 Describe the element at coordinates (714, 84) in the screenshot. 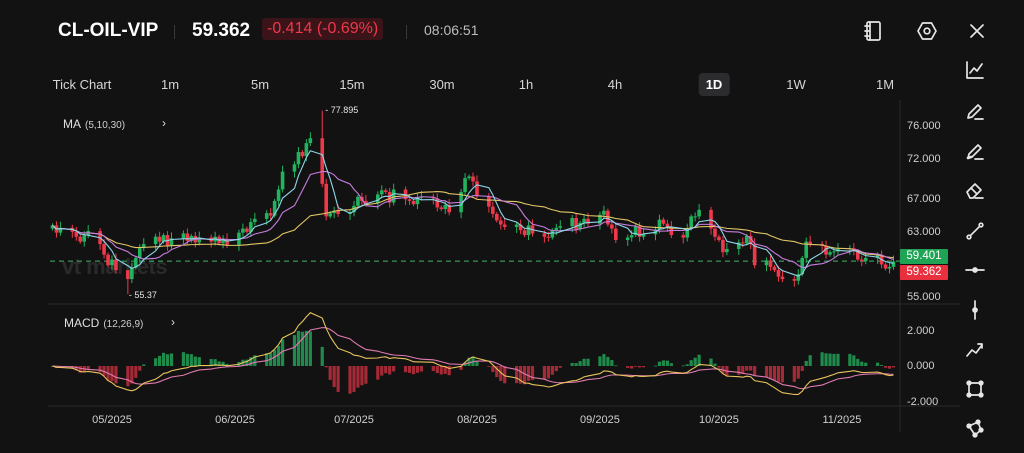

I see `timeframe-tab-1d: 1D` at that location.